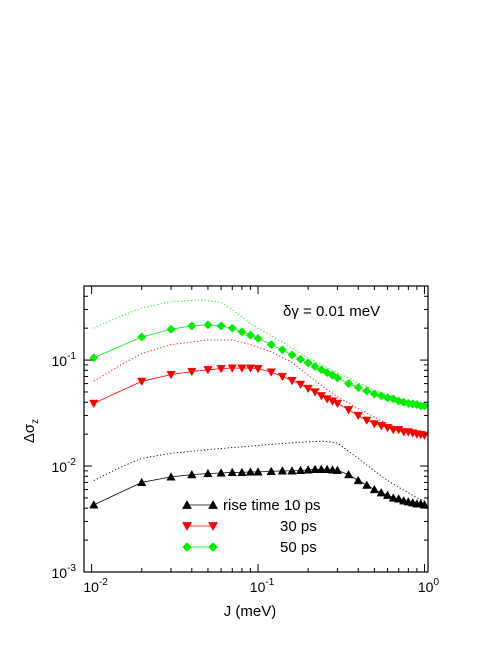 The image size is (498, 645). What do you see at coordinates (436, 582) in the screenshot?
I see `x-tick-label-exponent: 0` at bounding box center [436, 582].